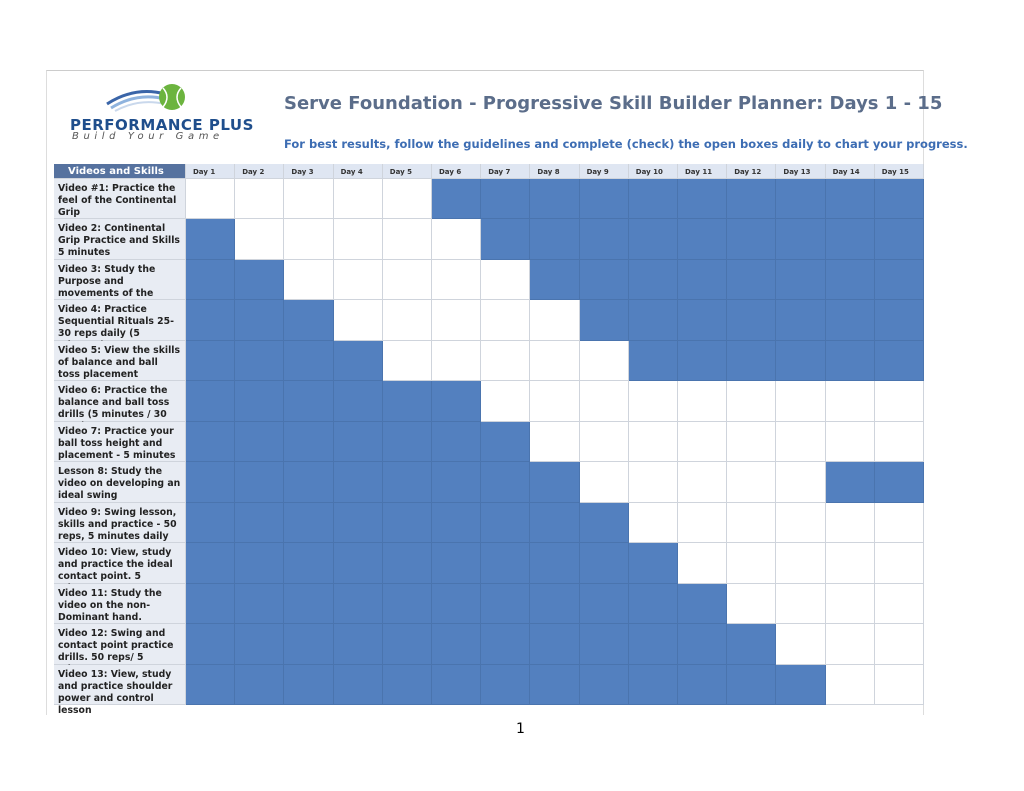 The image size is (1024, 791). I want to click on page-number: 1, so click(520, 729).